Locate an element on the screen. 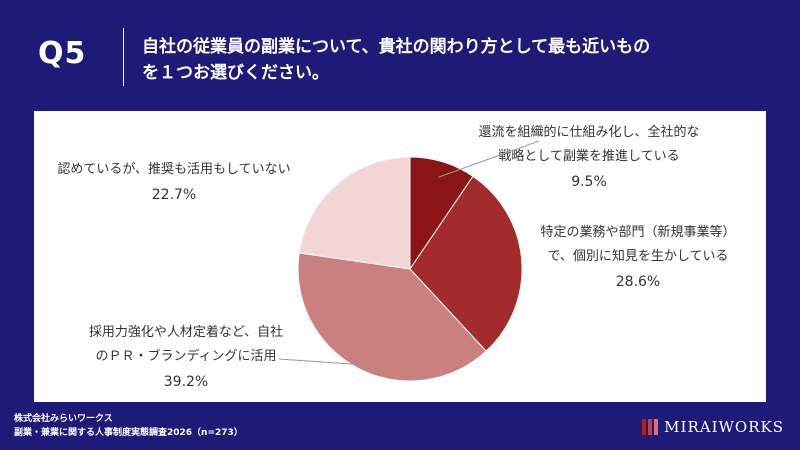 The image size is (800, 450). slice-label-text: 認めているが、推奨も活用もしていない is located at coordinates (173, 169).